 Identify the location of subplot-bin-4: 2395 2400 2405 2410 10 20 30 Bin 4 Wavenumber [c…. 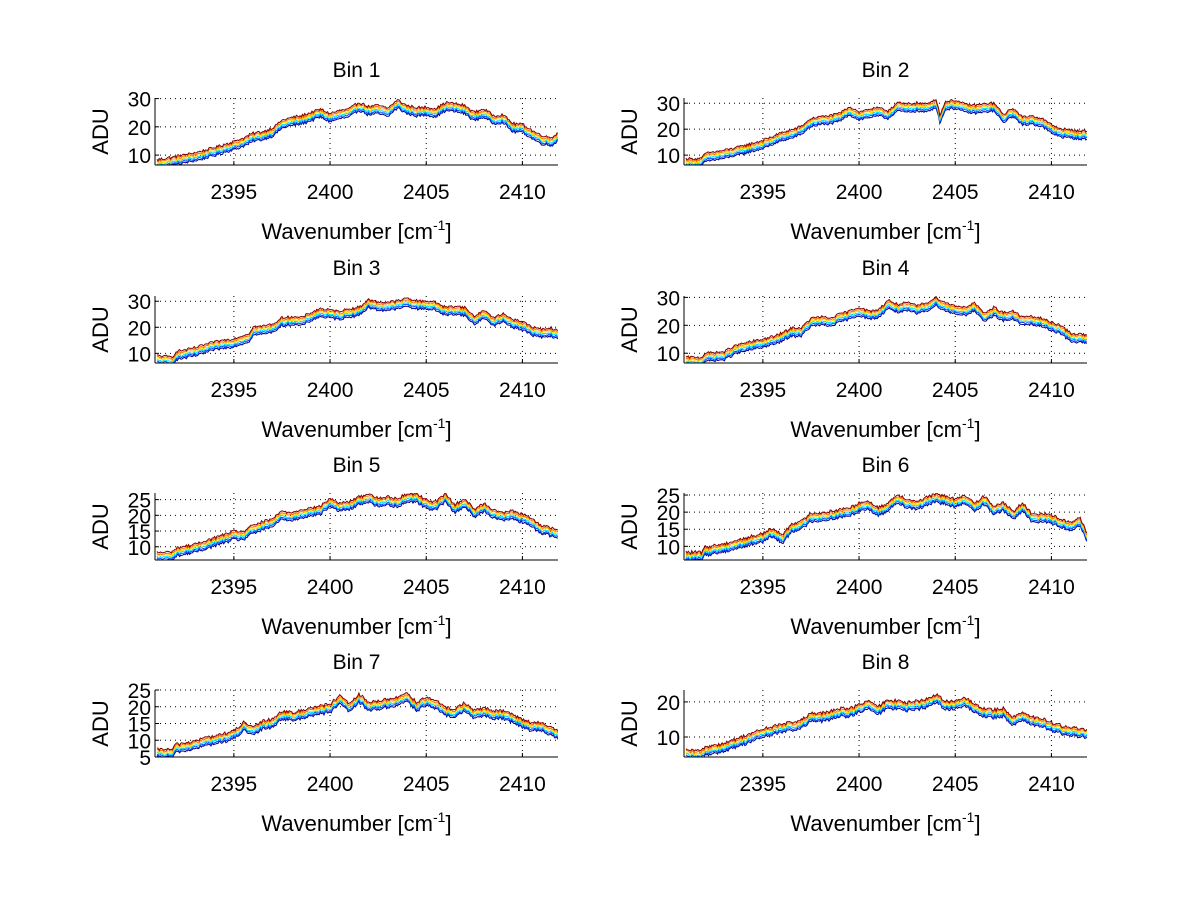
(852, 349).